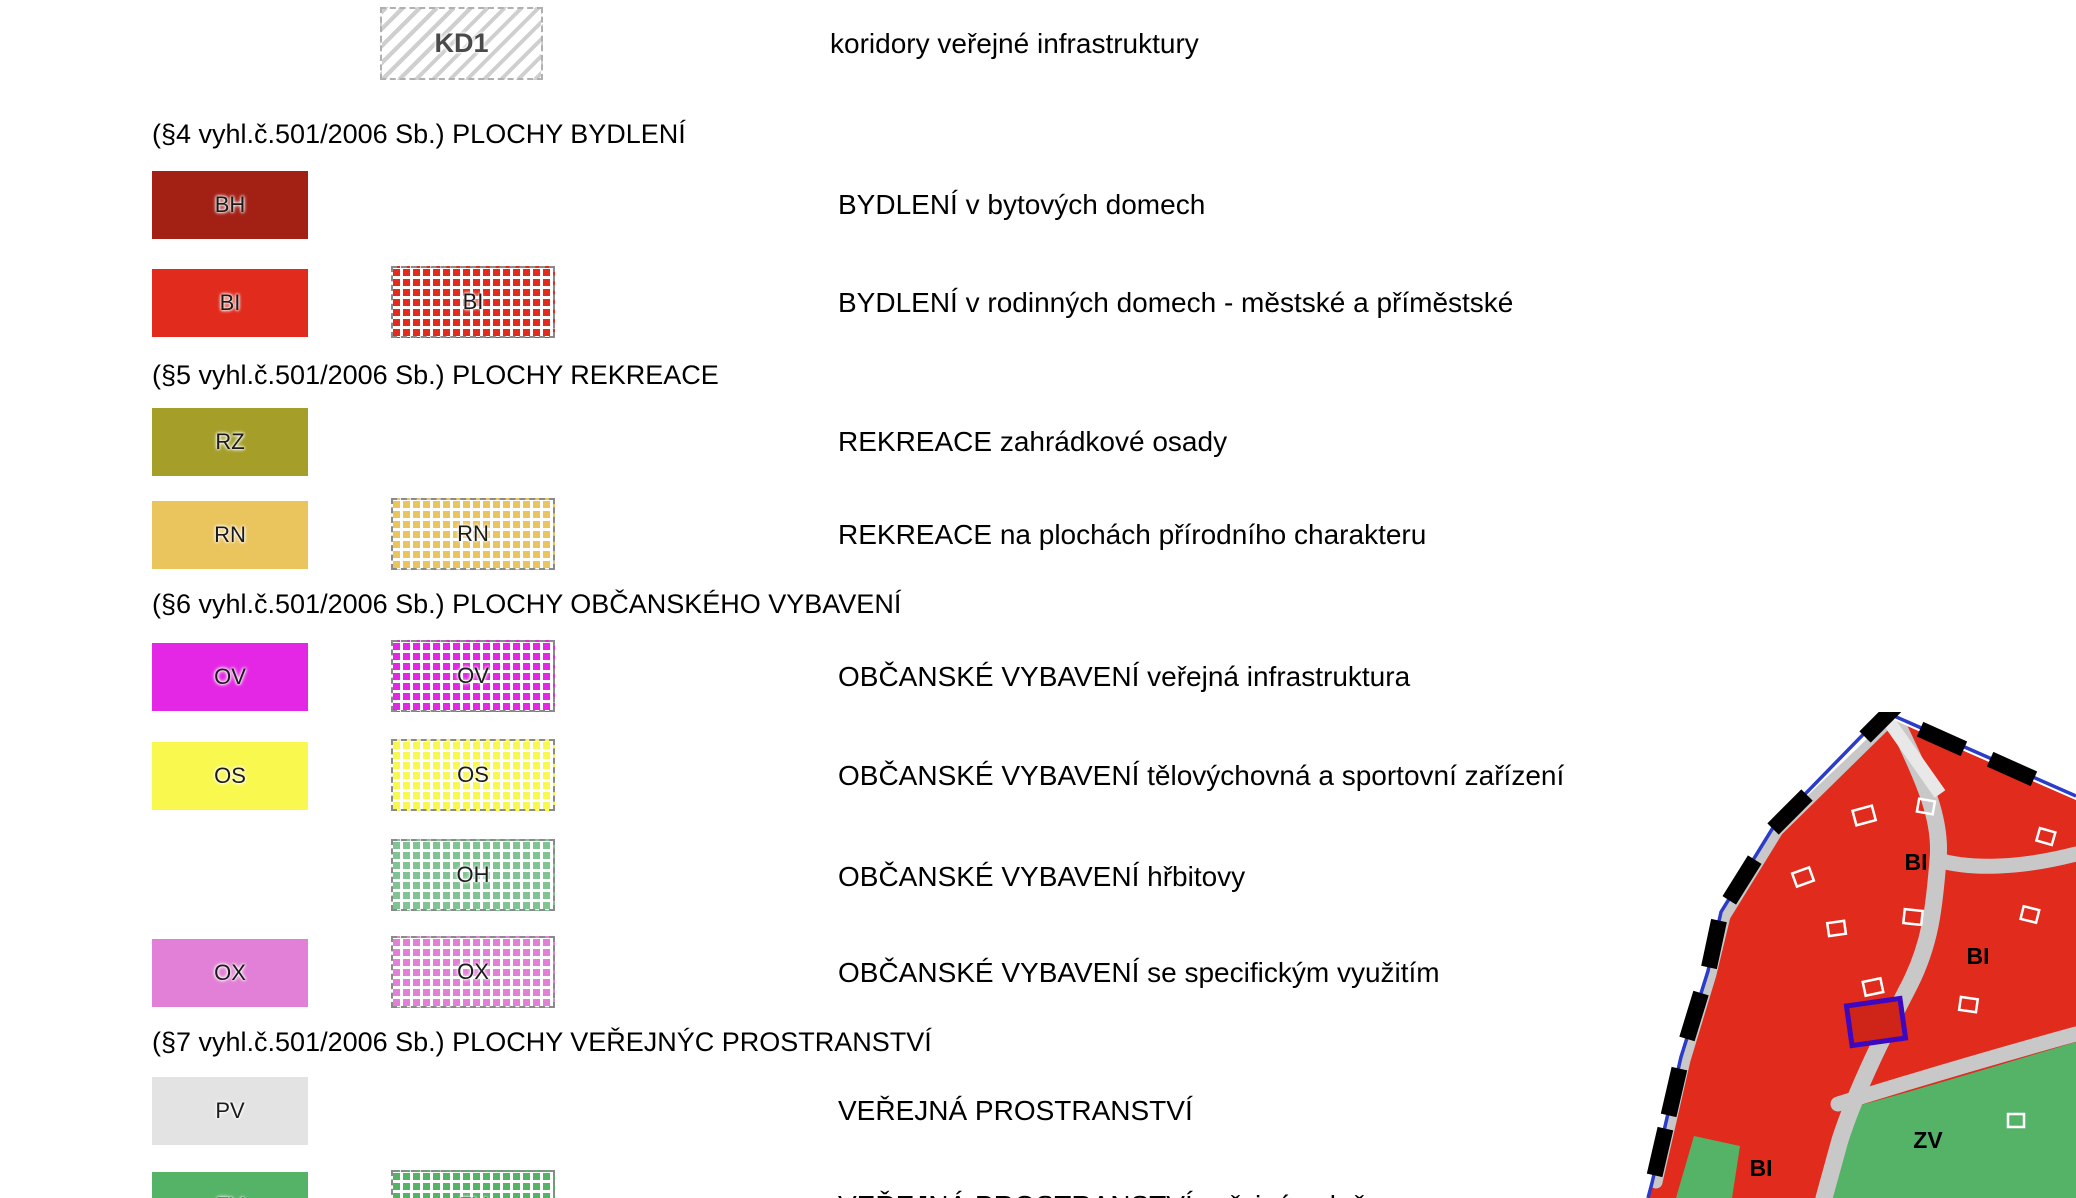 This screenshot has height=1198, width=2076. Describe the element at coordinates (1033, 441) in the screenshot. I see `legend-label-rz: REKREACE zahrádkové osady` at that location.